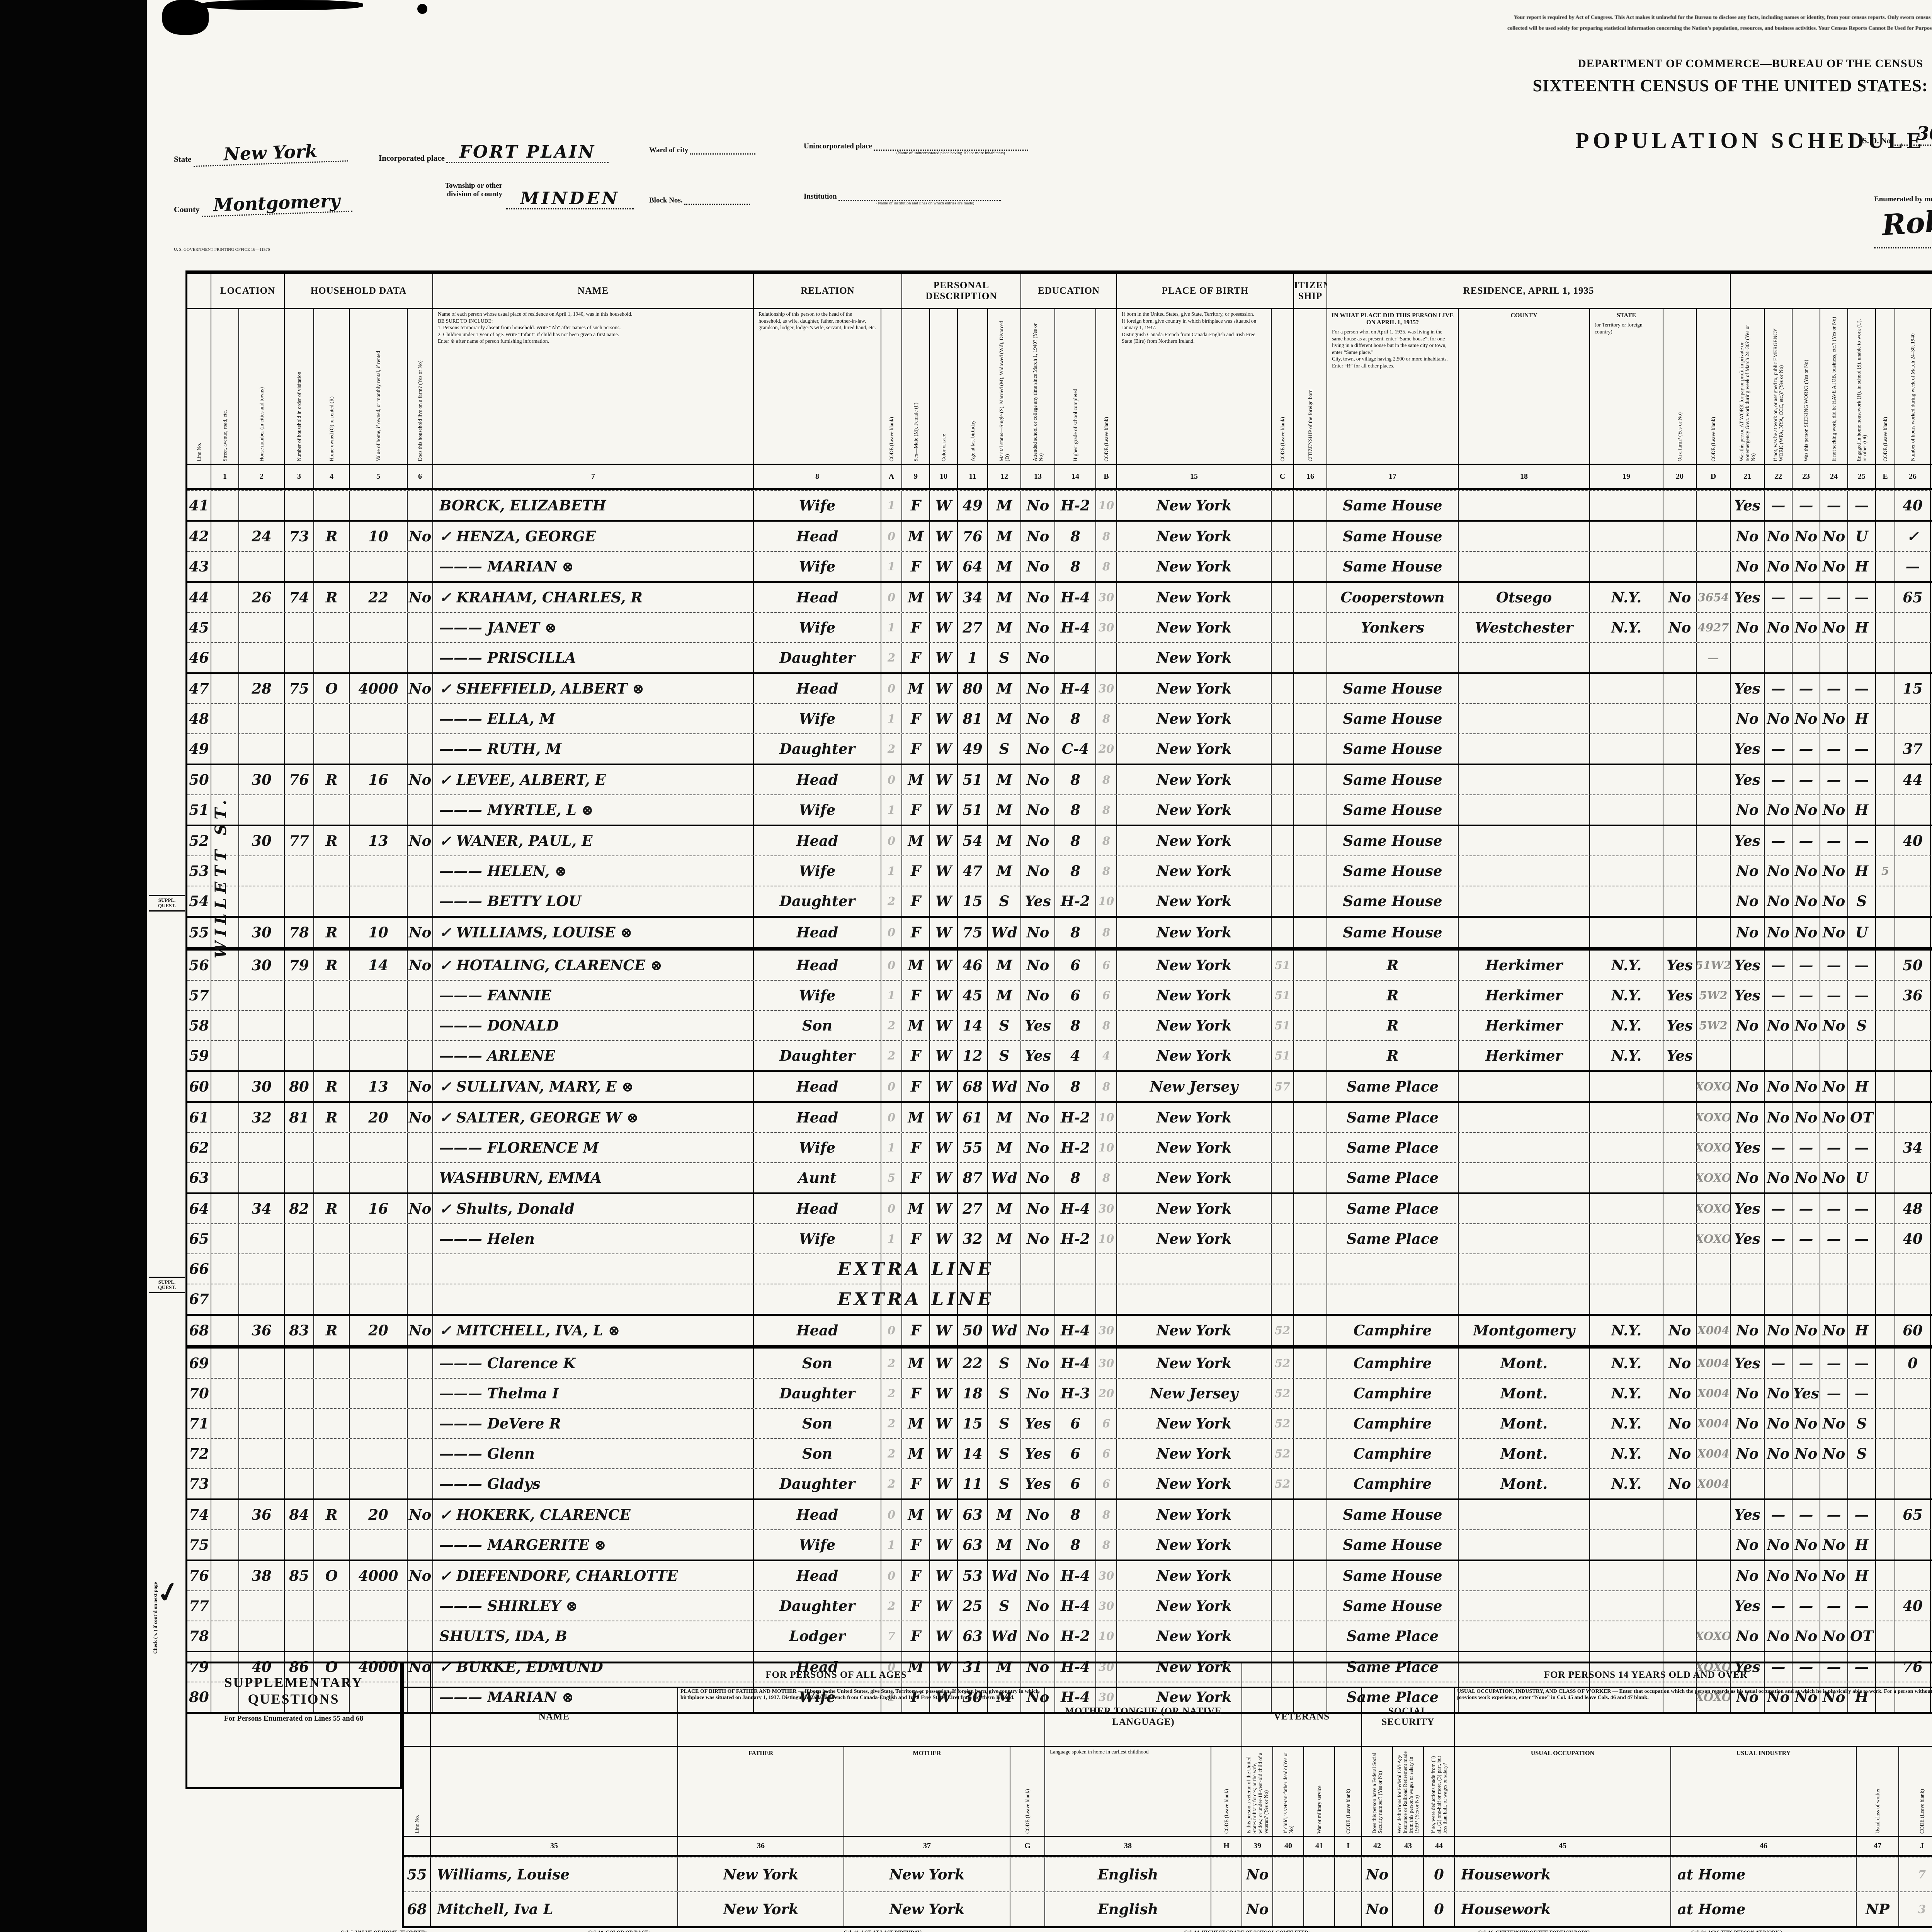  Describe the element at coordinates (1038, 1056) in the screenshot. I see `cell-sch: Yes` at that location.